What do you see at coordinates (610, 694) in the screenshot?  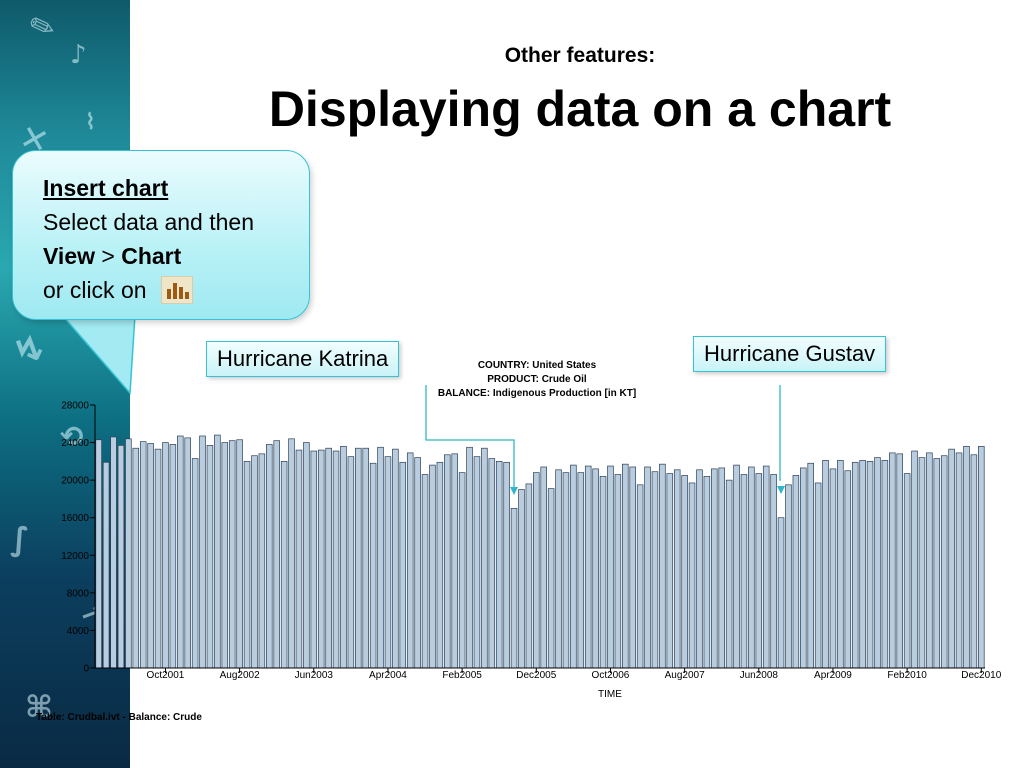 I see `x-axis-label: TIME` at bounding box center [610, 694].